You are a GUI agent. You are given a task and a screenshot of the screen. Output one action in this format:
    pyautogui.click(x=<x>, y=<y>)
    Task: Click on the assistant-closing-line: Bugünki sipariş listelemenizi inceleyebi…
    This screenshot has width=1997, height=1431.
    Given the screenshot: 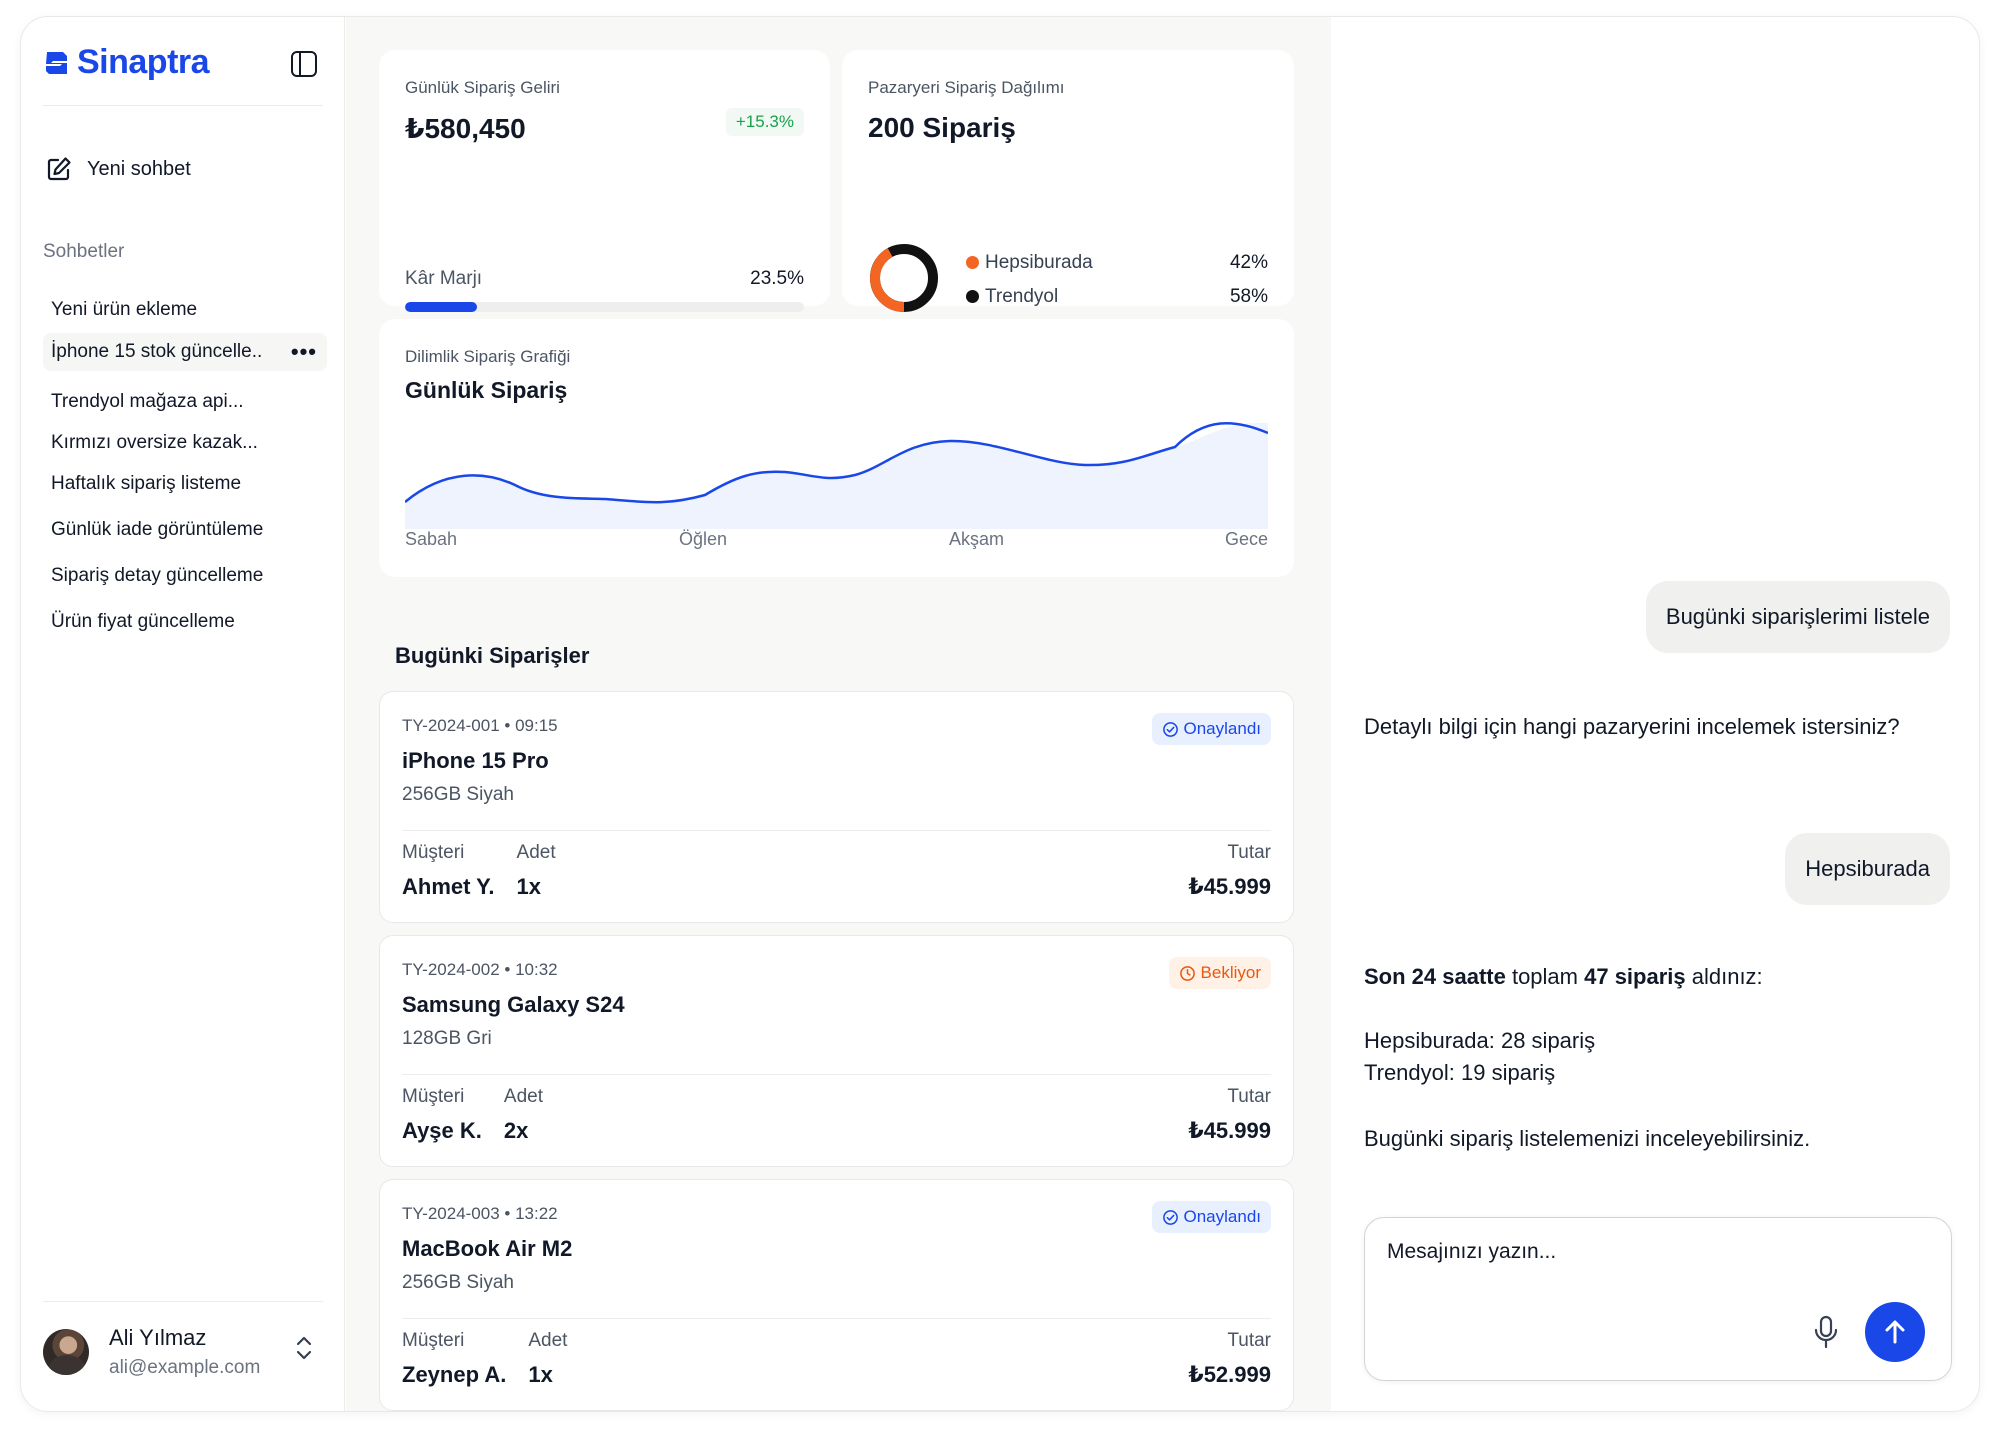 What is the action you would take?
    pyautogui.click(x=1587, y=1138)
    